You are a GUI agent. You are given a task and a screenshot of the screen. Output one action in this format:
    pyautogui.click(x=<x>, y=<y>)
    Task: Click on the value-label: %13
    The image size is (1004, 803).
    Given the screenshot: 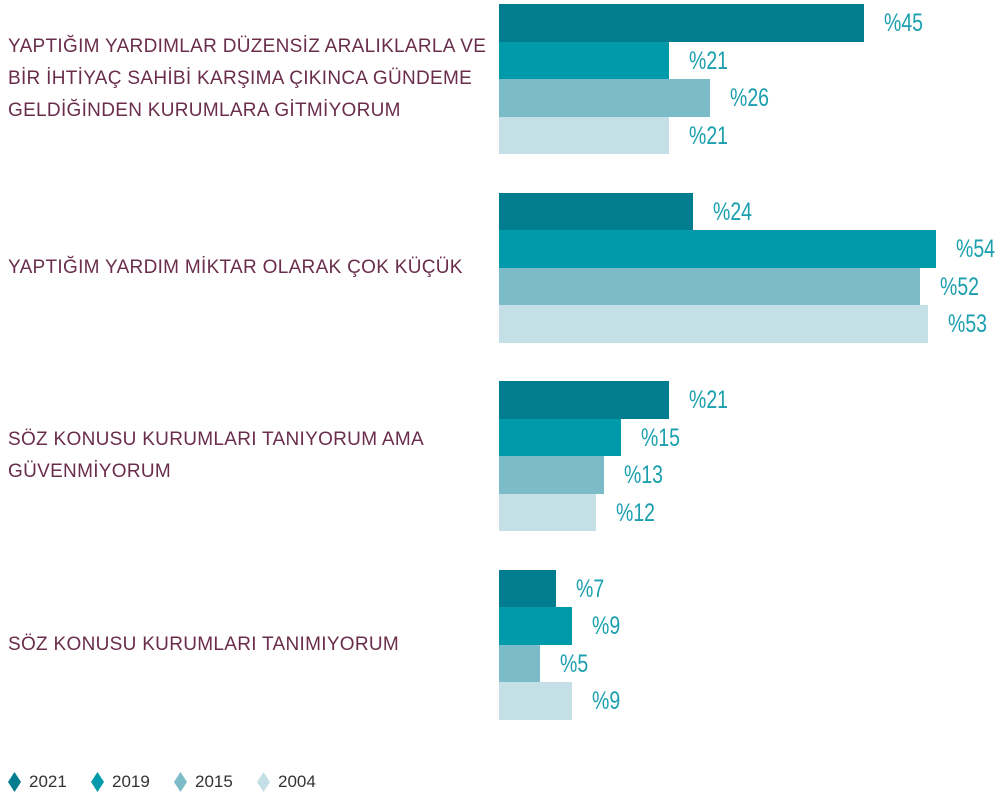 What is the action you would take?
    pyautogui.click(x=644, y=475)
    